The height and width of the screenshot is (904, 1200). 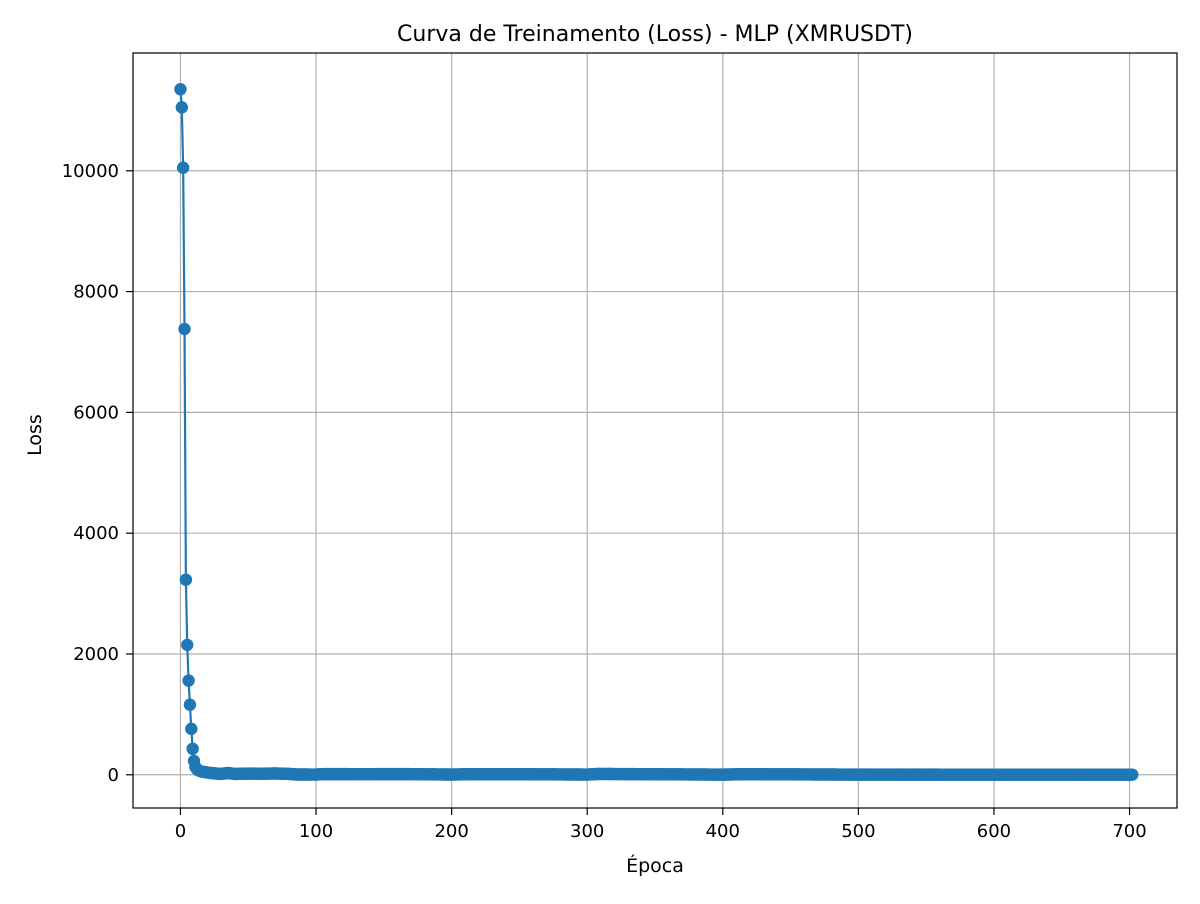 I want to click on x-tick-label: 200, so click(x=451, y=831).